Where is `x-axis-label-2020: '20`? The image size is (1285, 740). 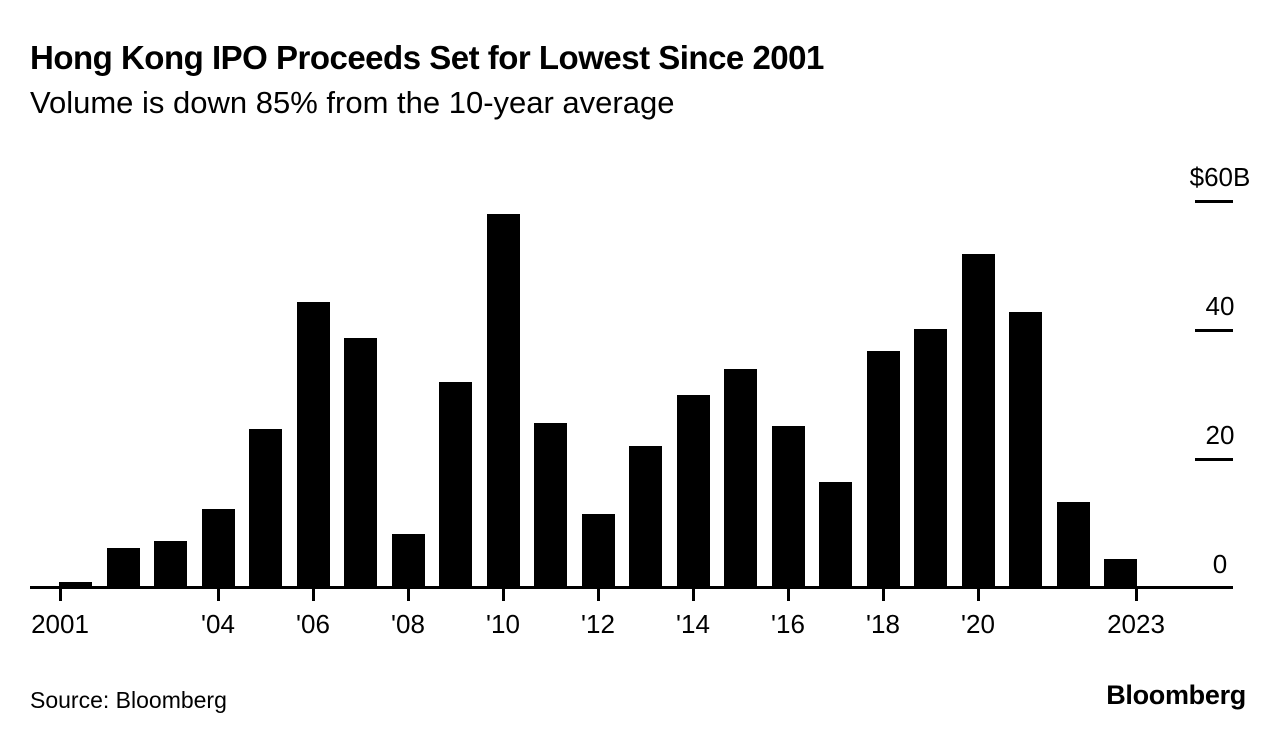 x-axis-label-2020: '20 is located at coordinates (978, 624).